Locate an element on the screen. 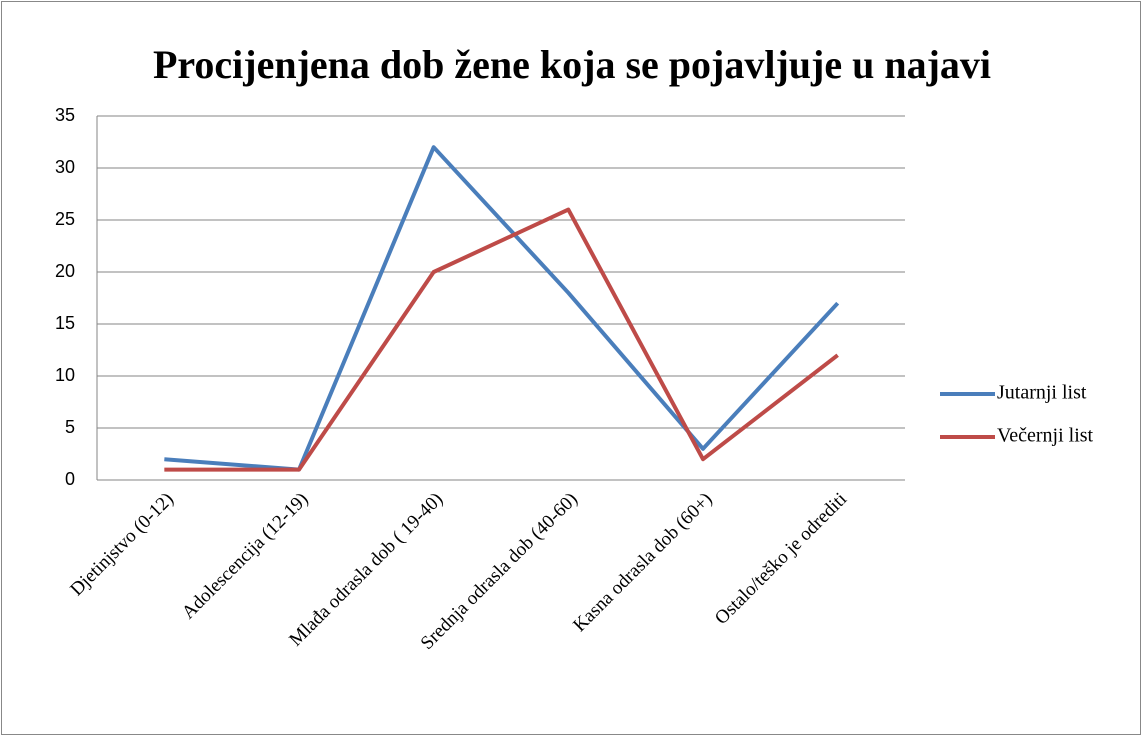 The height and width of the screenshot is (738, 1144). y-tick-label: 20 is located at coordinates (65, 271).